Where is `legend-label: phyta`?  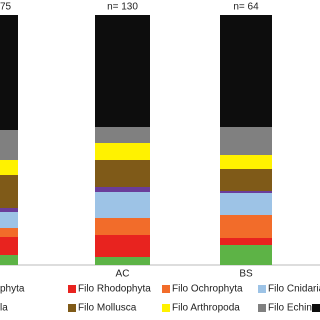 legend-label: phyta is located at coordinates (12, 289).